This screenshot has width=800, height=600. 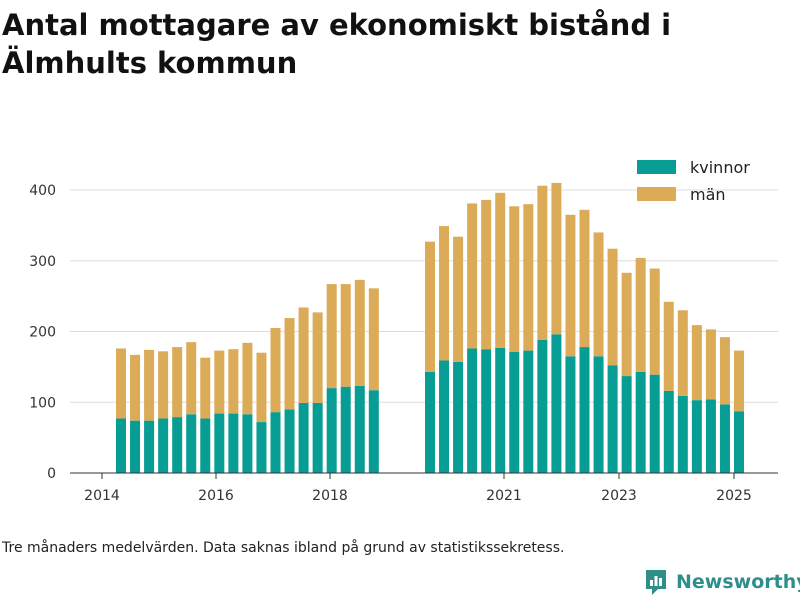 I want to click on x-tick-label: 2021, so click(x=504, y=496).